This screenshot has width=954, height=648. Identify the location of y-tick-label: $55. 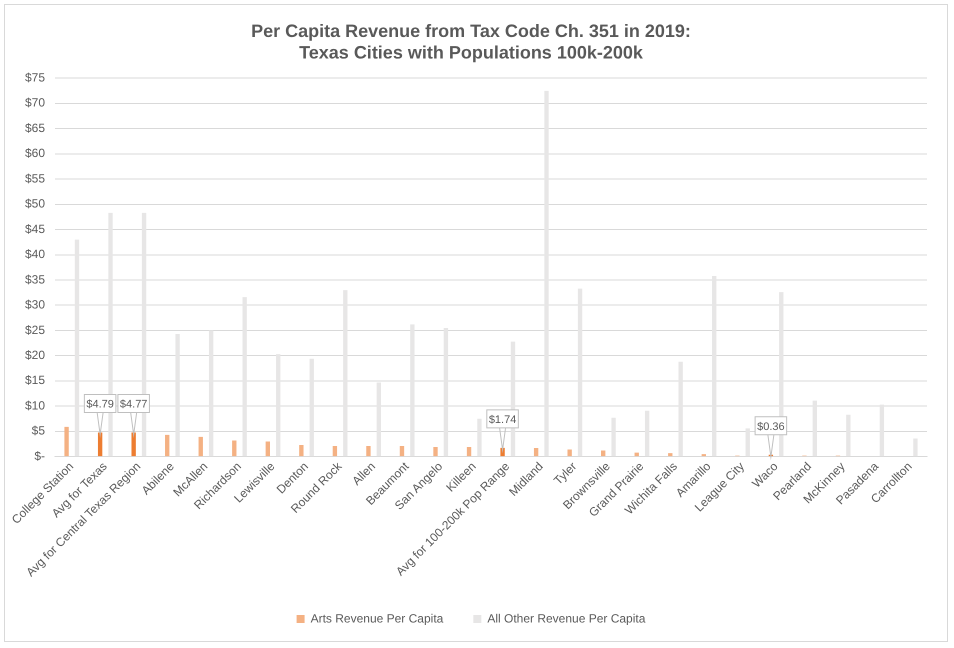
(35, 178).